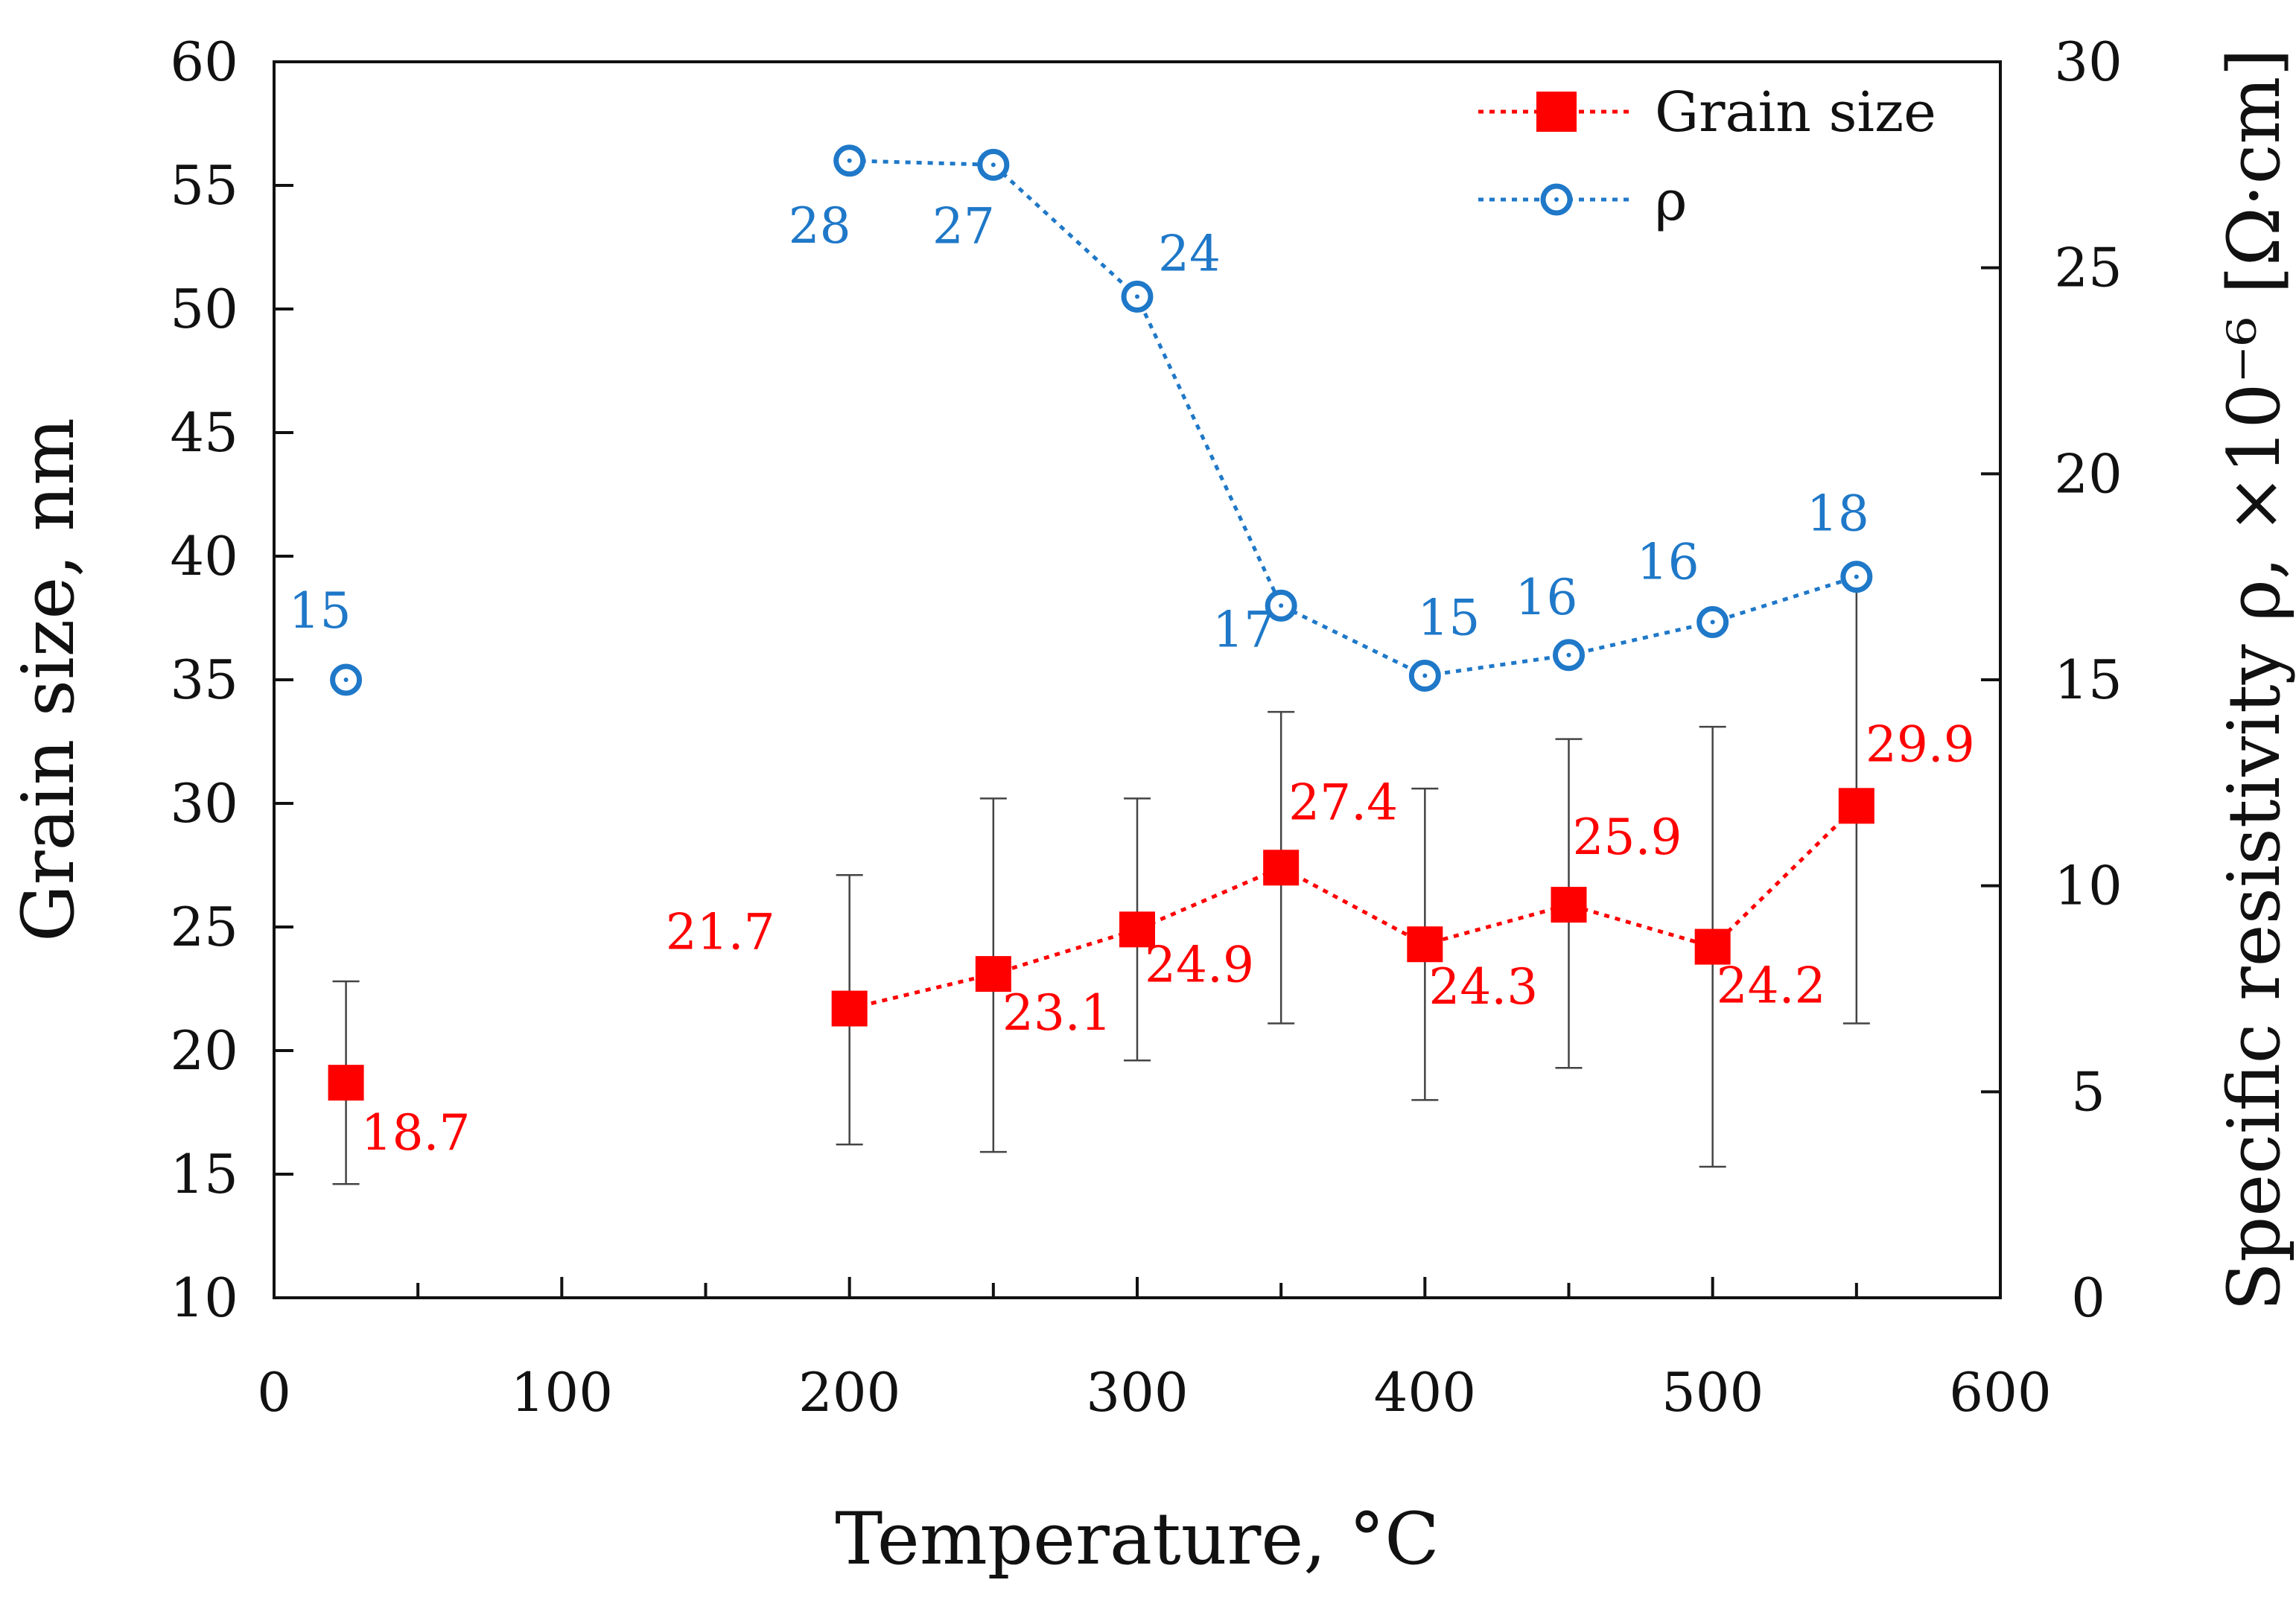 This screenshot has width=2296, height=1609. Describe the element at coordinates (1353, 419) in the screenshot. I see `resistivity-line` at that location.